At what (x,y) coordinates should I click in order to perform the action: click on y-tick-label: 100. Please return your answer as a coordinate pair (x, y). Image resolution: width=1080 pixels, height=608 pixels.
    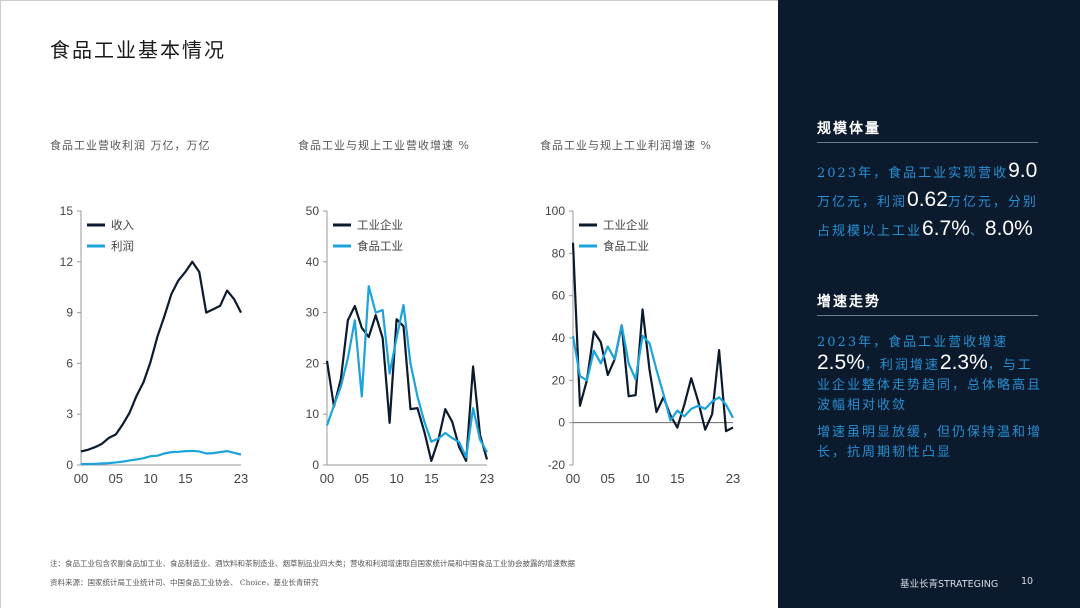
    Looking at the image, I should click on (555, 211).